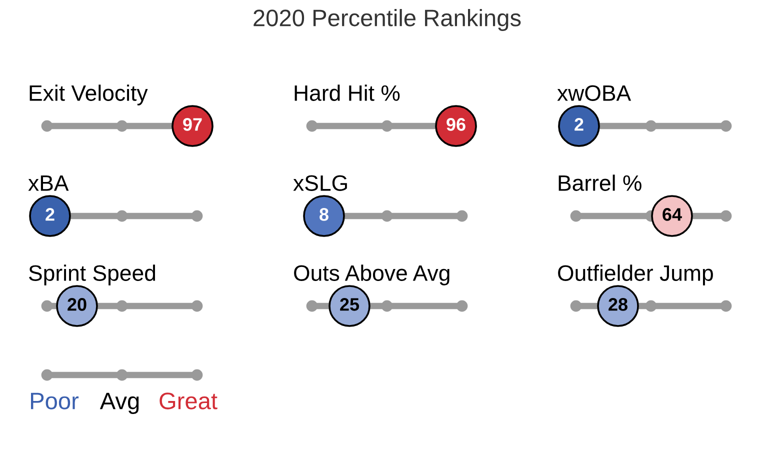 The width and height of the screenshot is (774, 464). Describe the element at coordinates (618, 304) in the screenshot. I see `data-label: 28` at that location.